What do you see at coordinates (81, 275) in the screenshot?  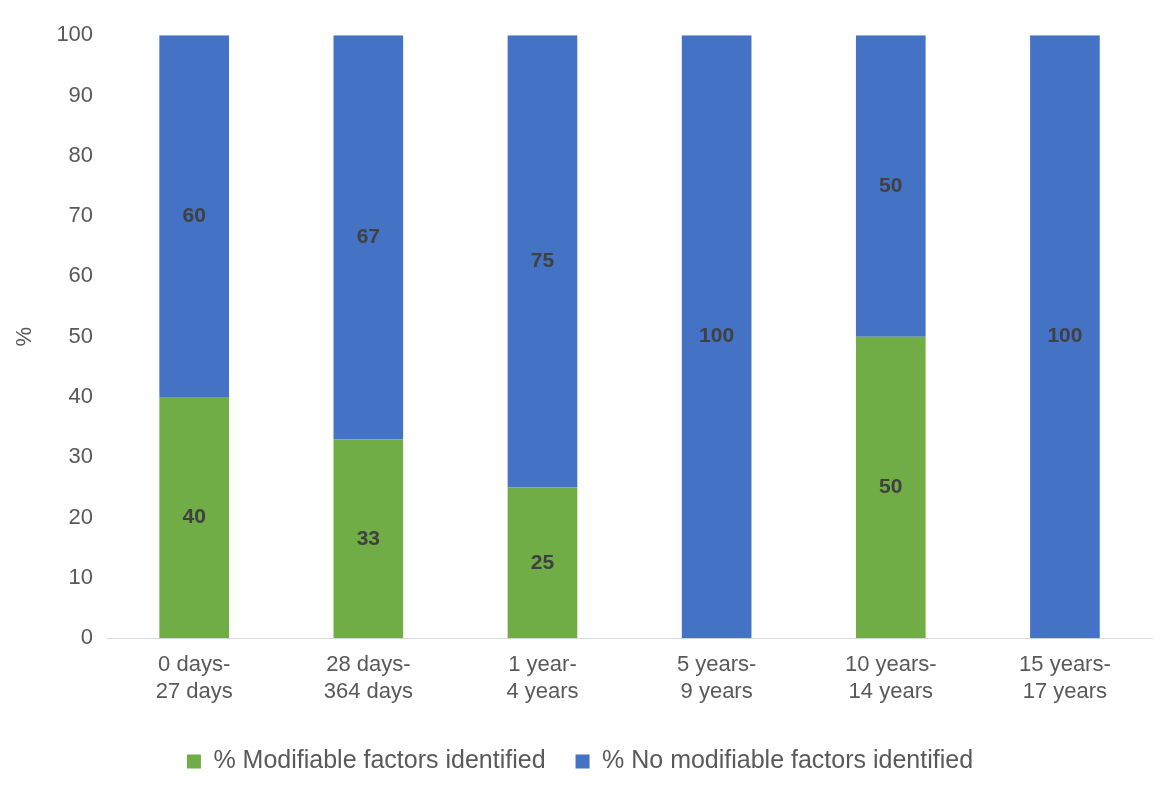 I see `y-tick-label: 60` at bounding box center [81, 275].